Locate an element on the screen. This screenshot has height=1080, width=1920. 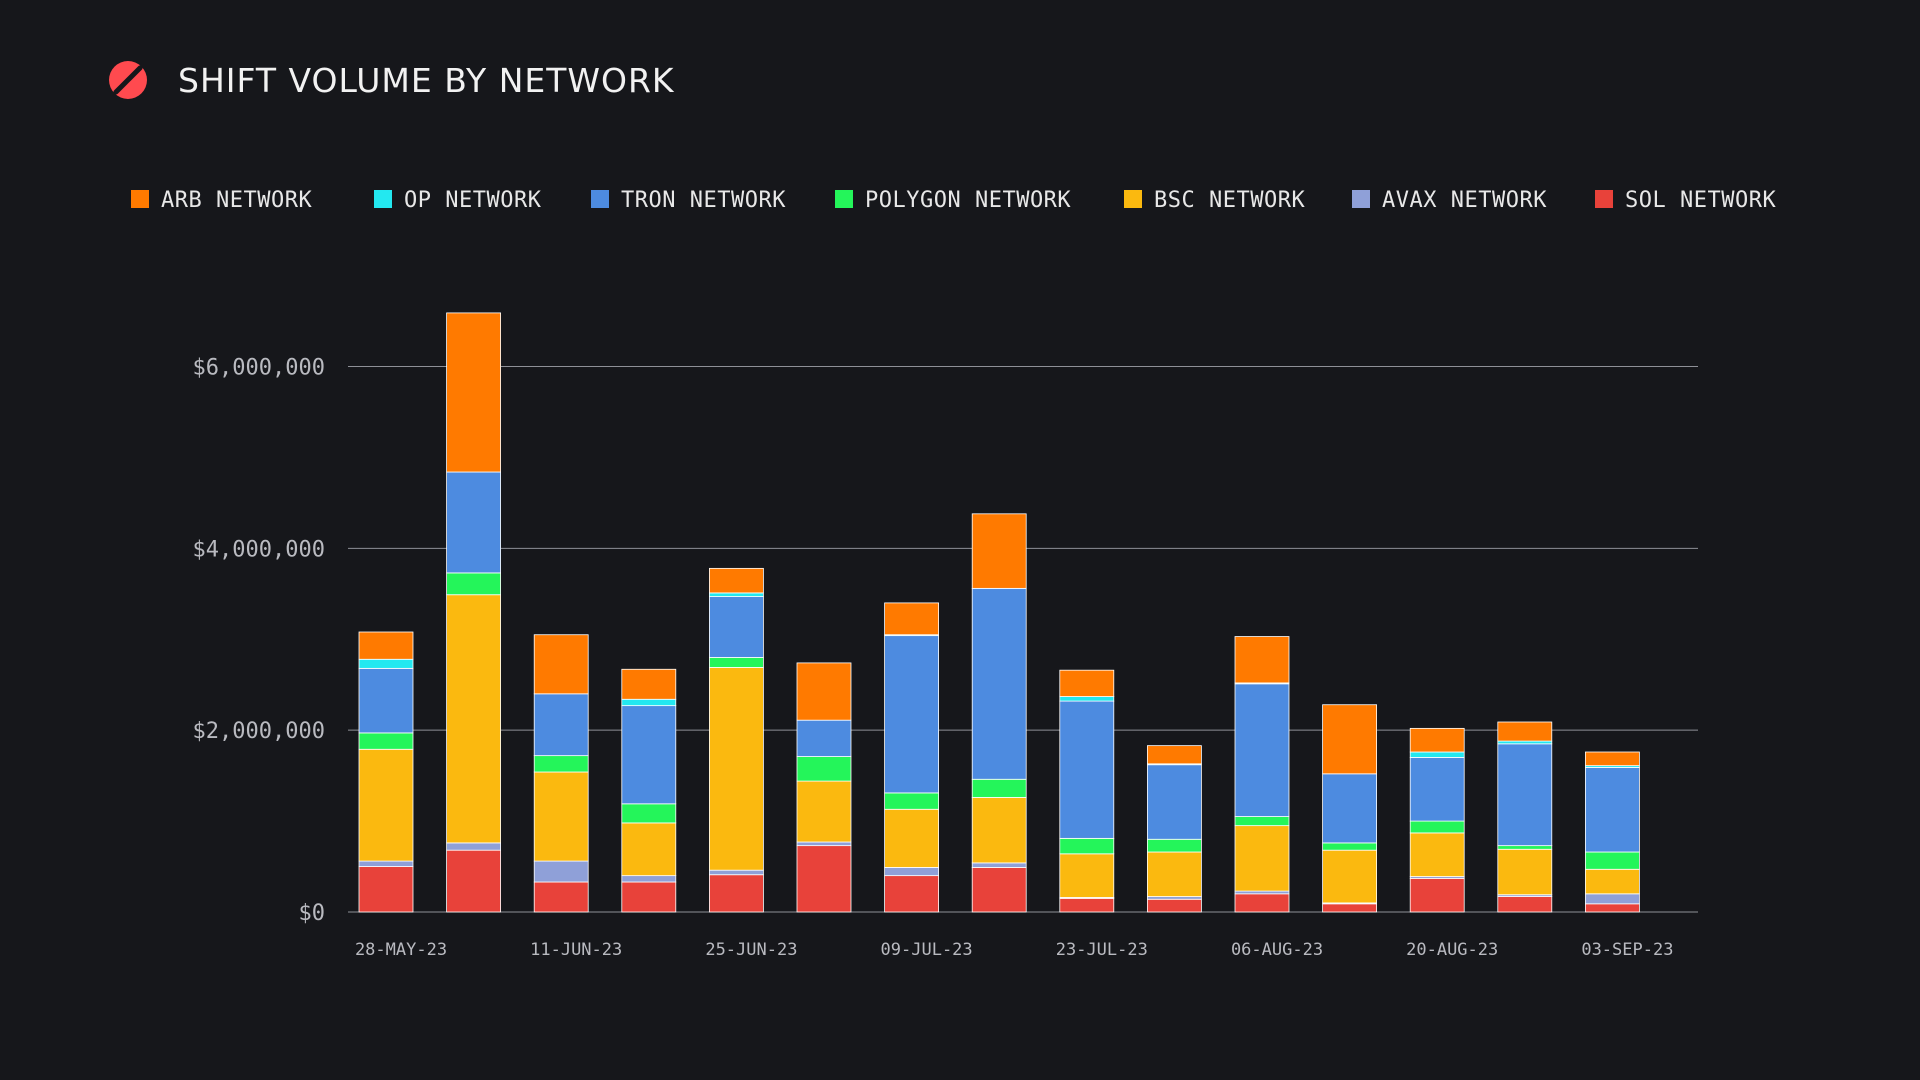
x-tick-label: 03-SEP-23 is located at coordinates (1627, 950).